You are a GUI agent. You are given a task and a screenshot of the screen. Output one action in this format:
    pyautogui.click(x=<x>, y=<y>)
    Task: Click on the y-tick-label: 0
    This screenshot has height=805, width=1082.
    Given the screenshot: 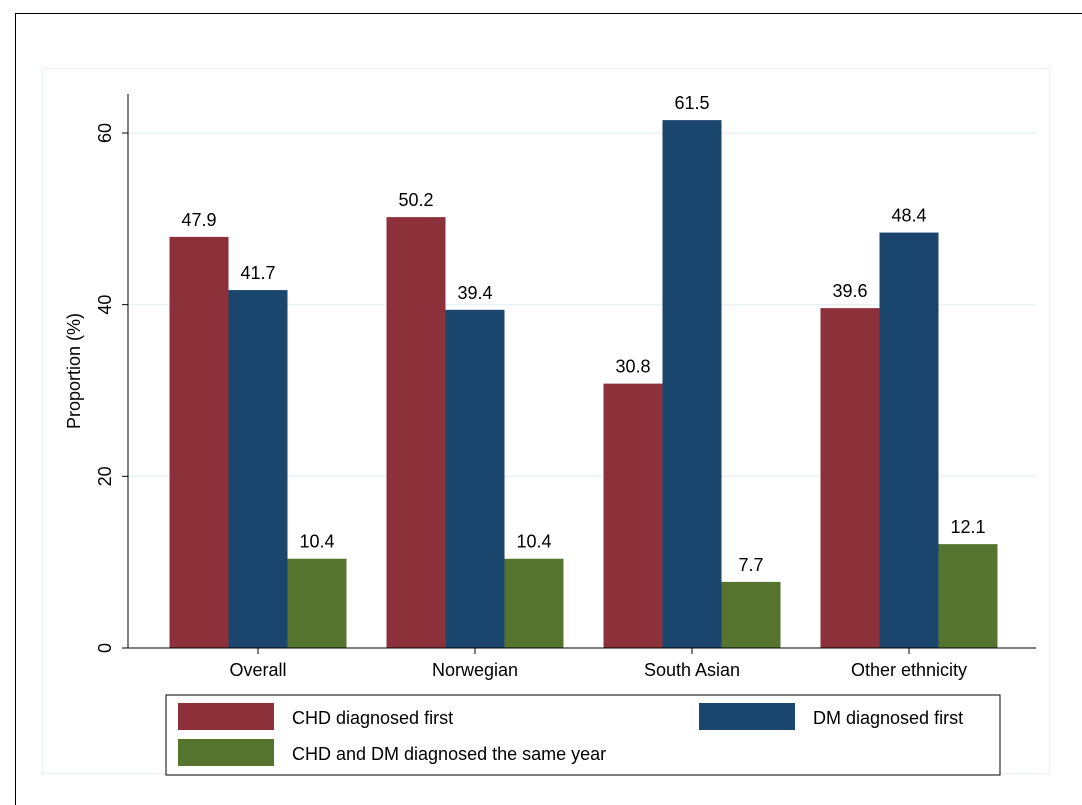 What is the action you would take?
    pyautogui.click(x=105, y=648)
    